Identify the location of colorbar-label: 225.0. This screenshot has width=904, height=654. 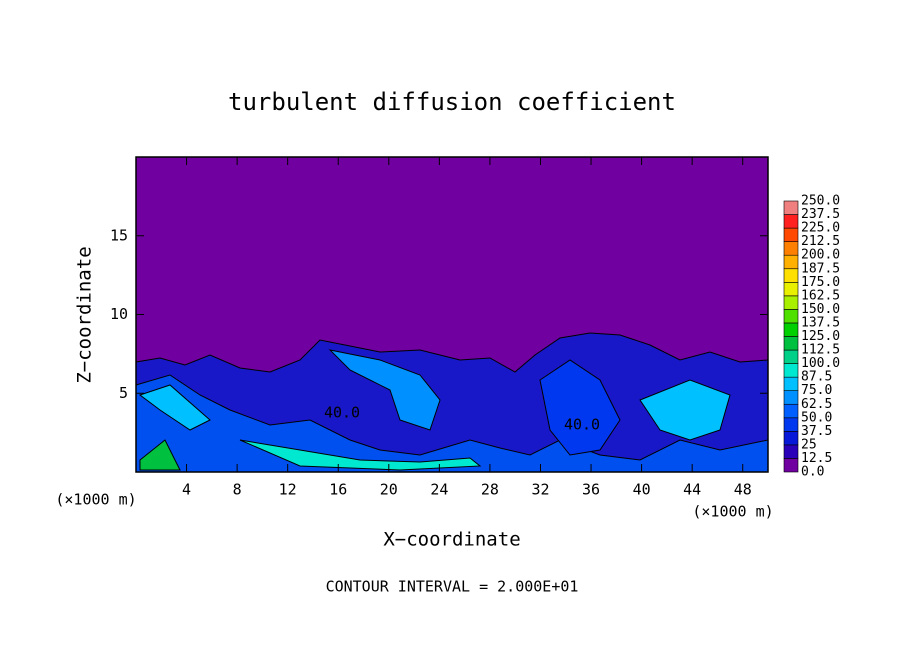
(820, 228).